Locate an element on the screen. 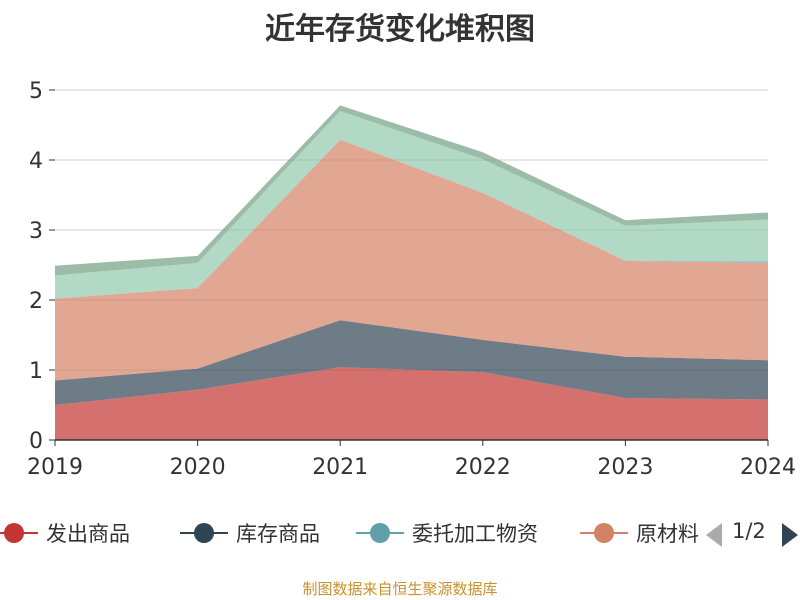 The image size is (800, 600). legend: 发出商品 库存商品 委托加工物资 原材料 is located at coordinates (400, 535).